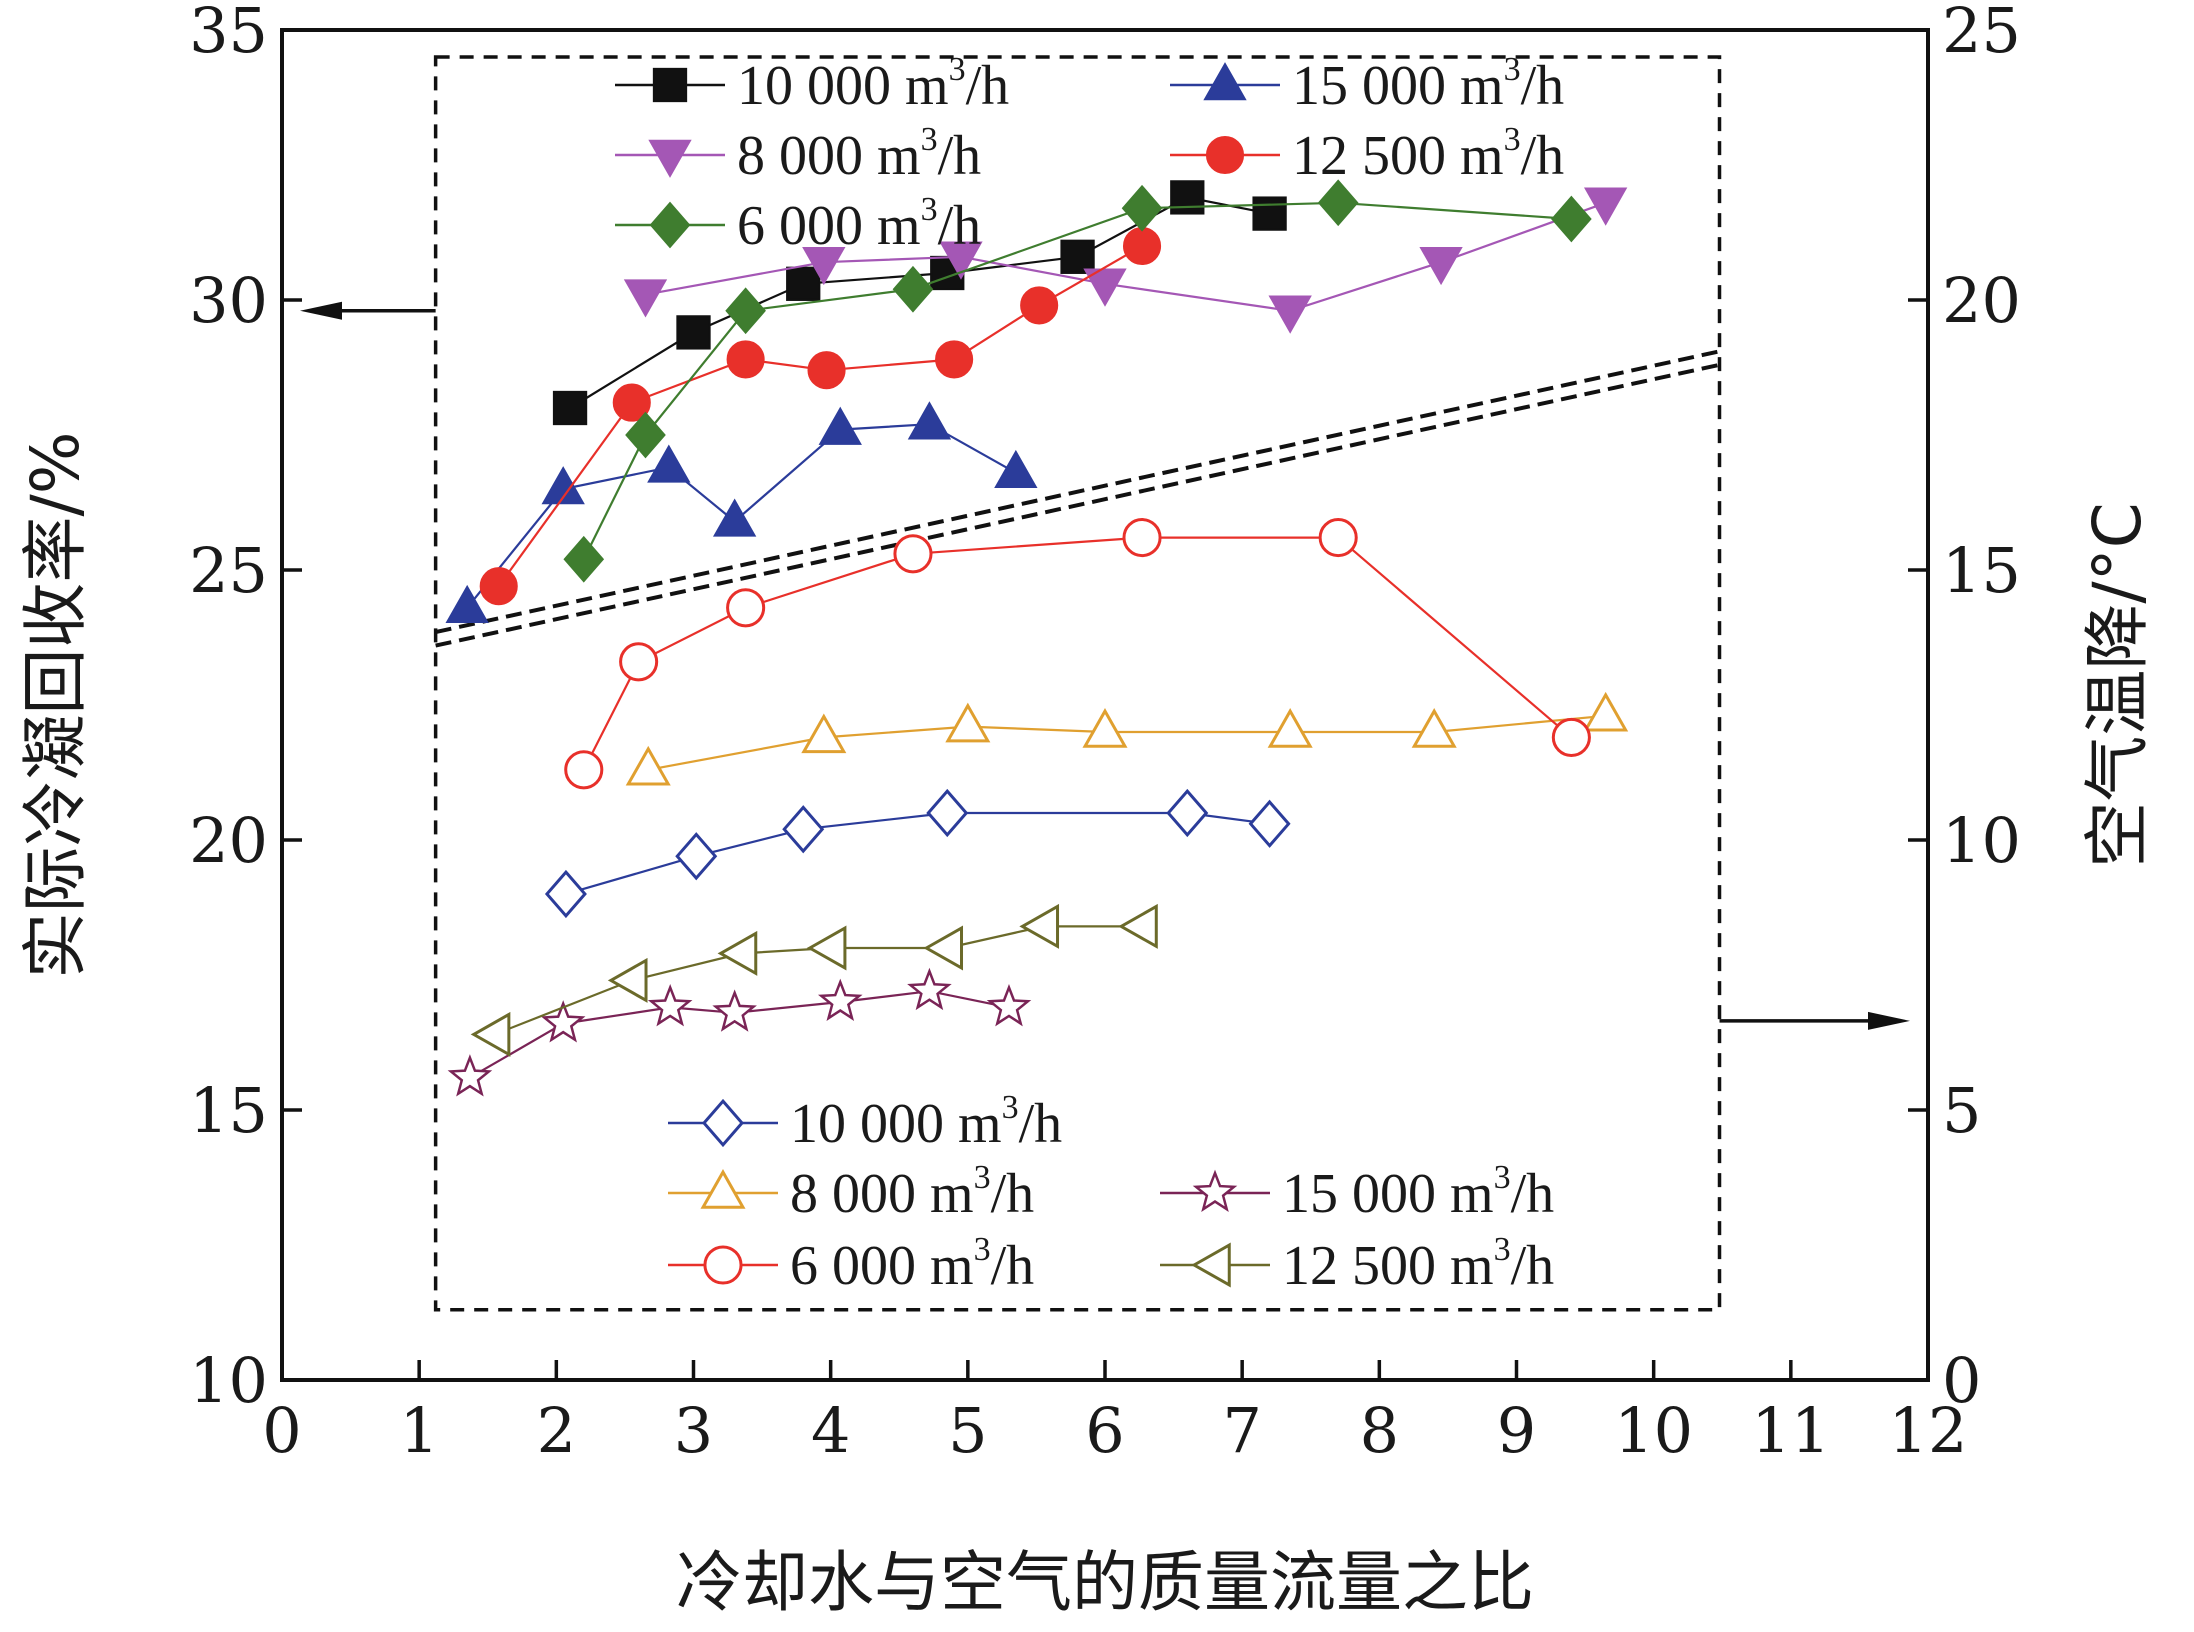 This screenshot has width=2194, height=1632. What do you see at coordinates (2117, 684) in the screenshot?
I see `y-right-axis-title: 空气温降/°C` at bounding box center [2117, 684].